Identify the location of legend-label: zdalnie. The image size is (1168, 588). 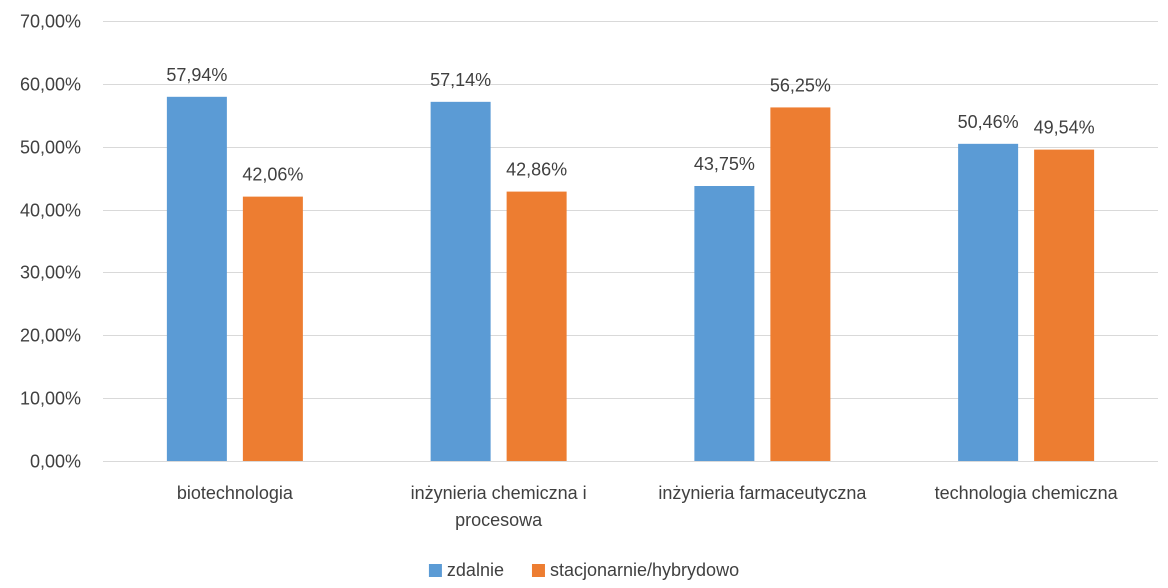
(475, 570).